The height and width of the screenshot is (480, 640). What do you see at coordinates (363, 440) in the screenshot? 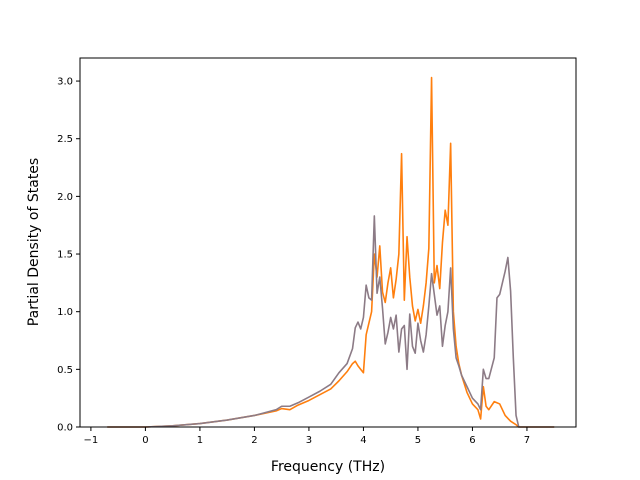
I see `x-tick-label: 4` at bounding box center [363, 440].